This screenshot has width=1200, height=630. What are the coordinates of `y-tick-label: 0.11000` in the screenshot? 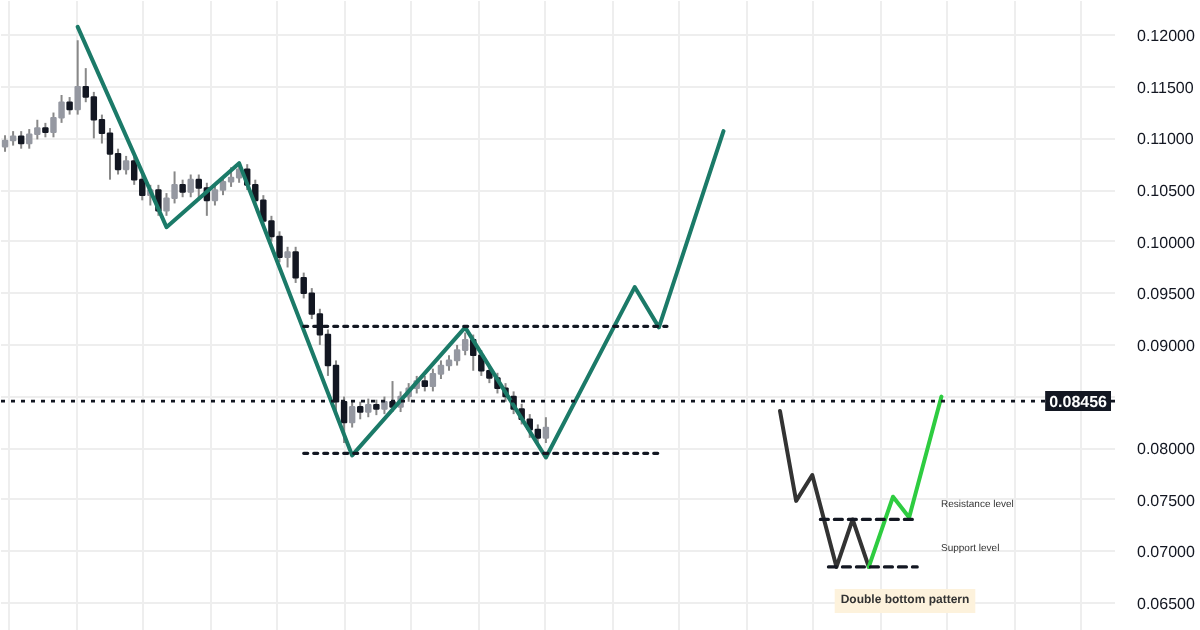 It's located at (1166, 139).